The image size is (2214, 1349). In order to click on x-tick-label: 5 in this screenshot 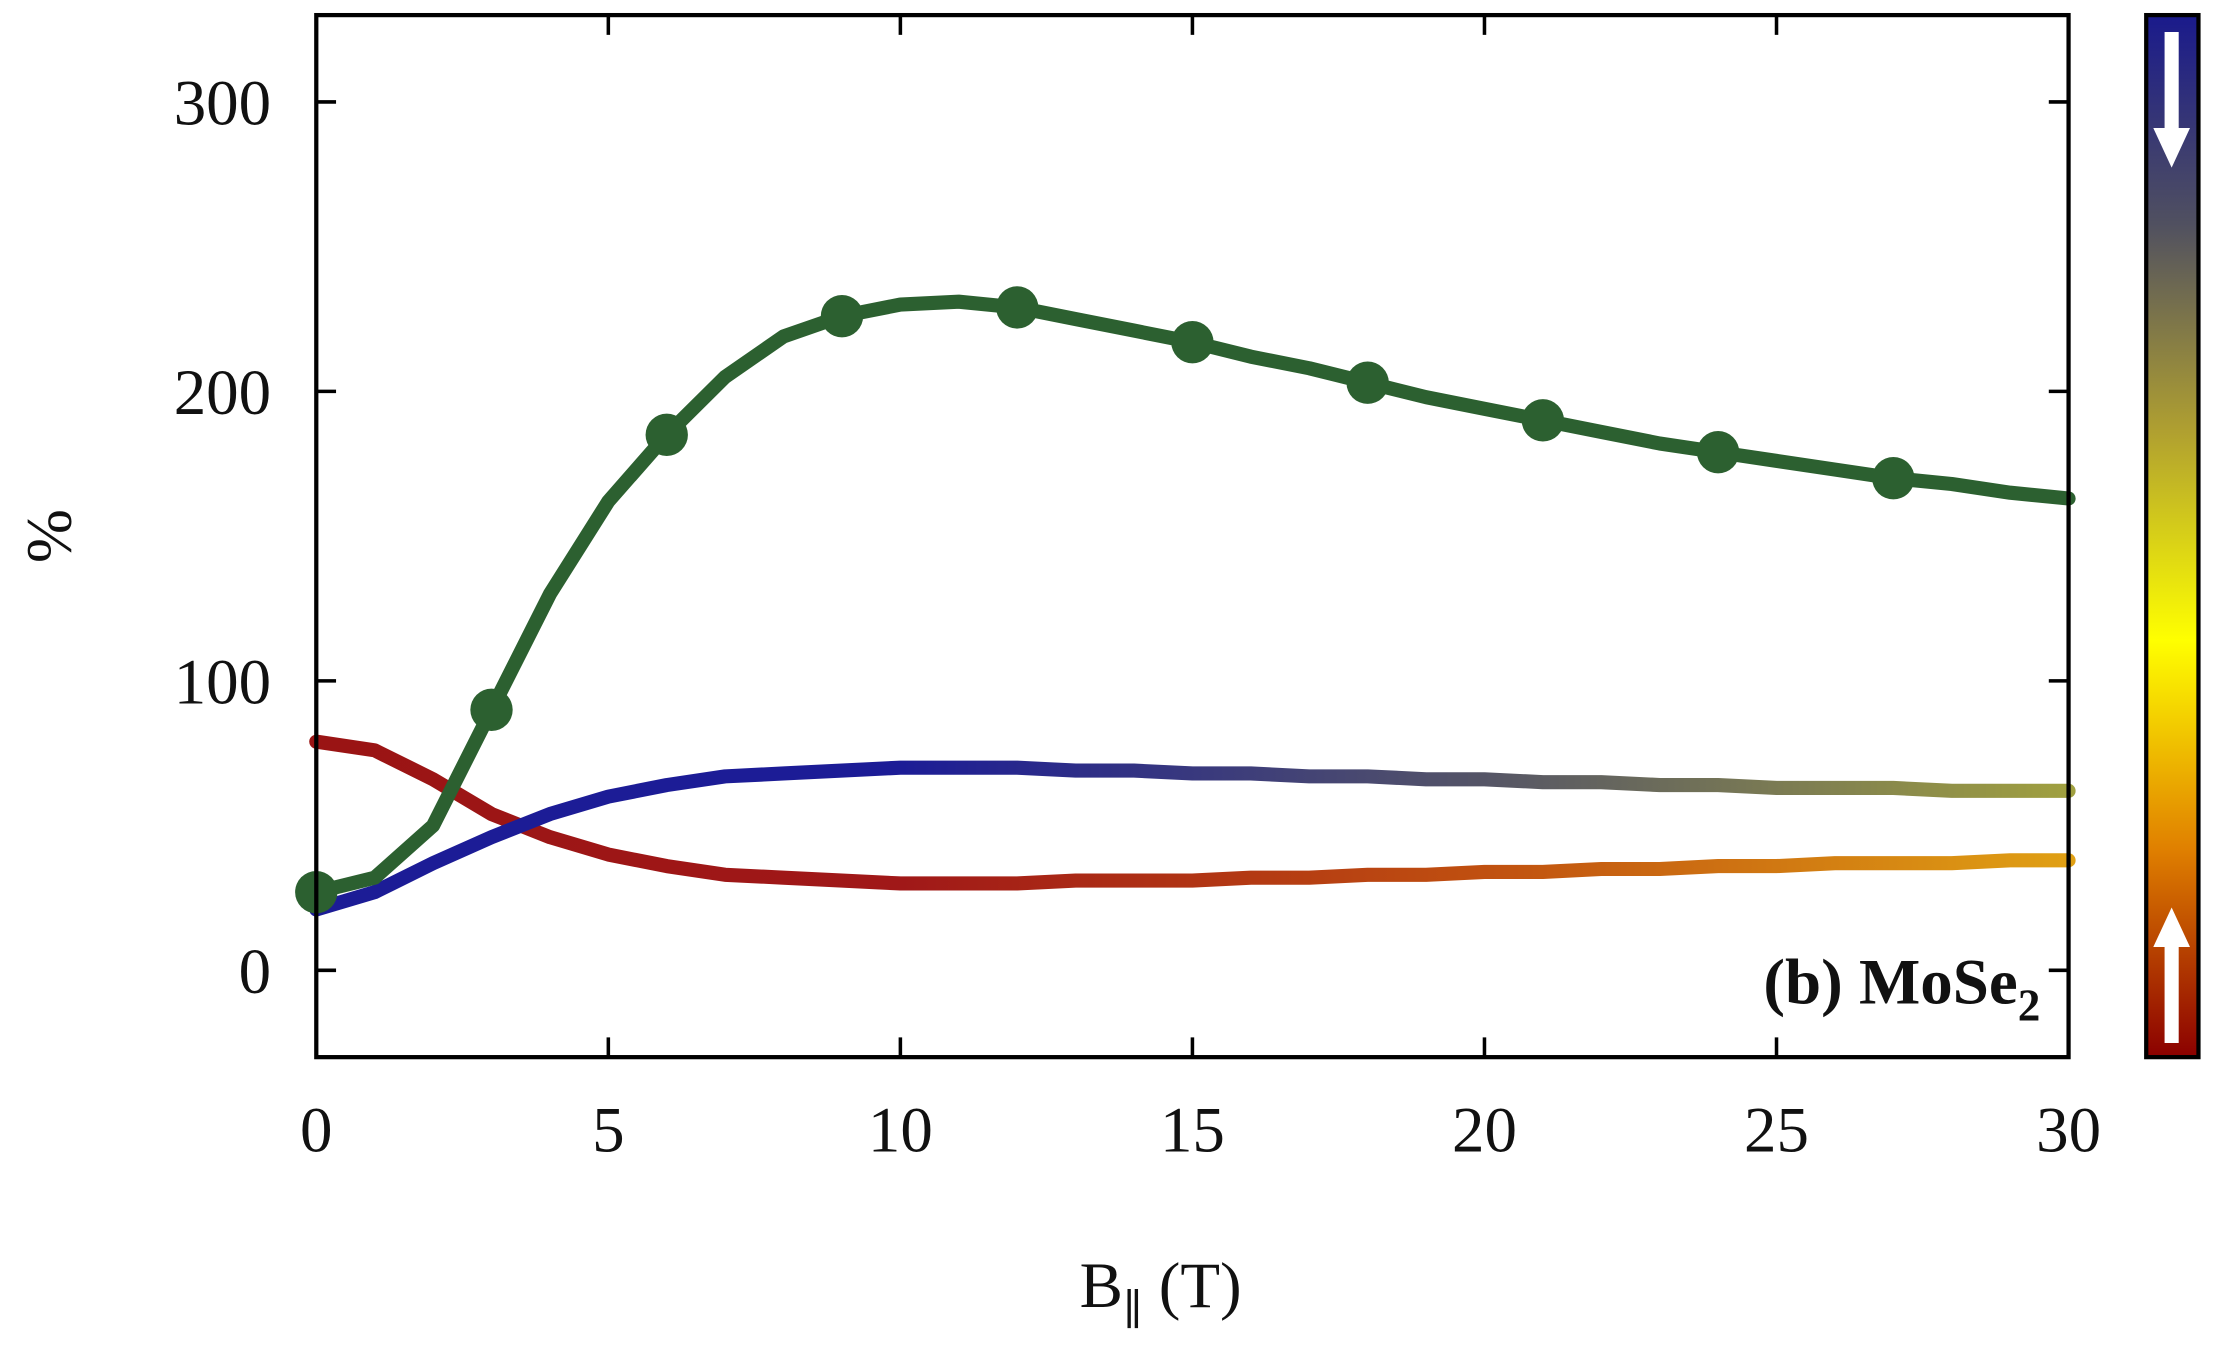, I will do `click(608, 1131)`.